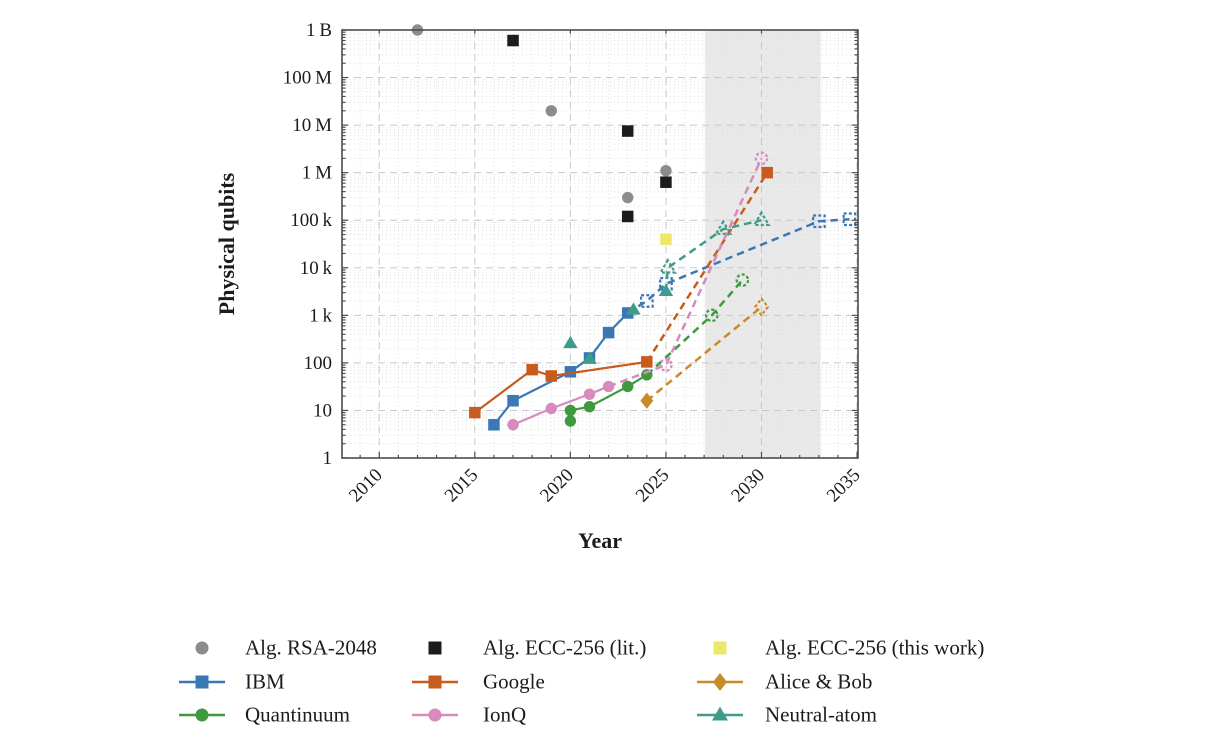  Describe the element at coordinates (844, 486) in the screenshot. I see `x-tick-label: 2035` at that location.